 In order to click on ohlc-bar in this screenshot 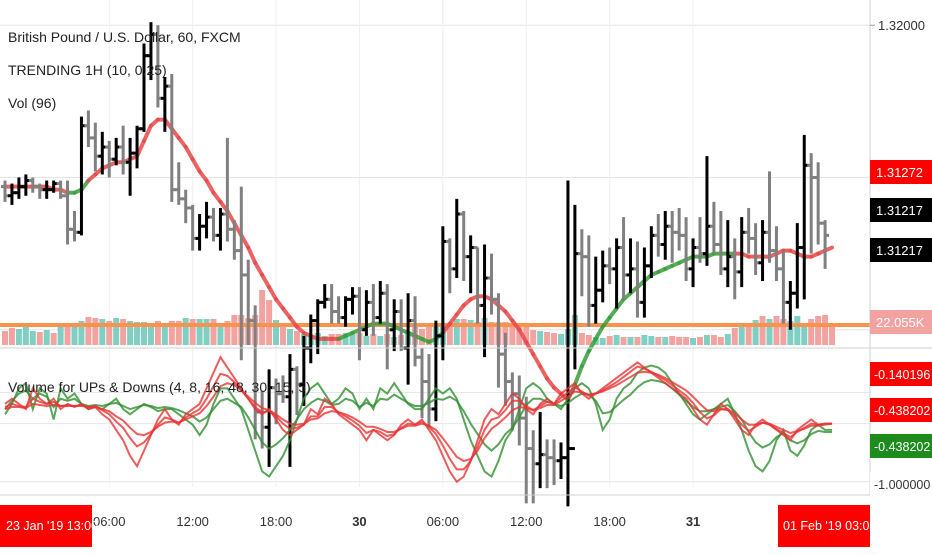, I will do `click(825, 244)`.